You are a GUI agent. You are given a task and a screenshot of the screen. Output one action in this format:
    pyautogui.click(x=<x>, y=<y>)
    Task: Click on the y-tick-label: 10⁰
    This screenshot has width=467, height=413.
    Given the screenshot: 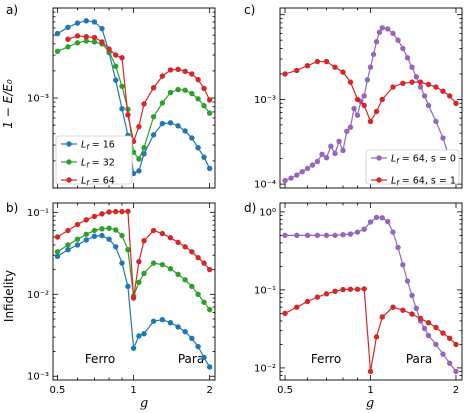 What is the action you would take?
    pyautogui.click(x=267, y=212)
    